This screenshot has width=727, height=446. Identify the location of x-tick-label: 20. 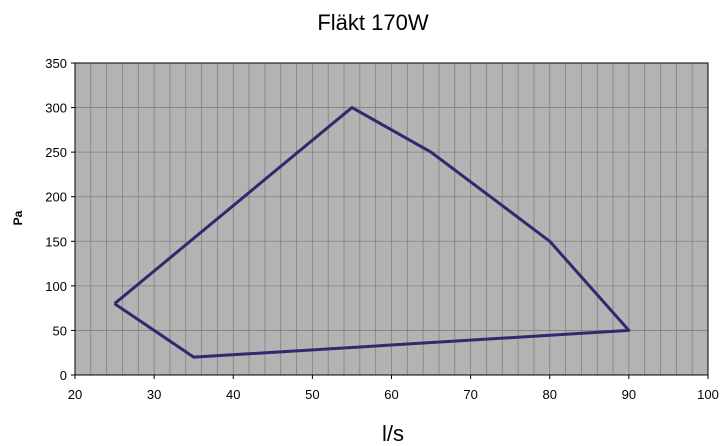
(75, 394).